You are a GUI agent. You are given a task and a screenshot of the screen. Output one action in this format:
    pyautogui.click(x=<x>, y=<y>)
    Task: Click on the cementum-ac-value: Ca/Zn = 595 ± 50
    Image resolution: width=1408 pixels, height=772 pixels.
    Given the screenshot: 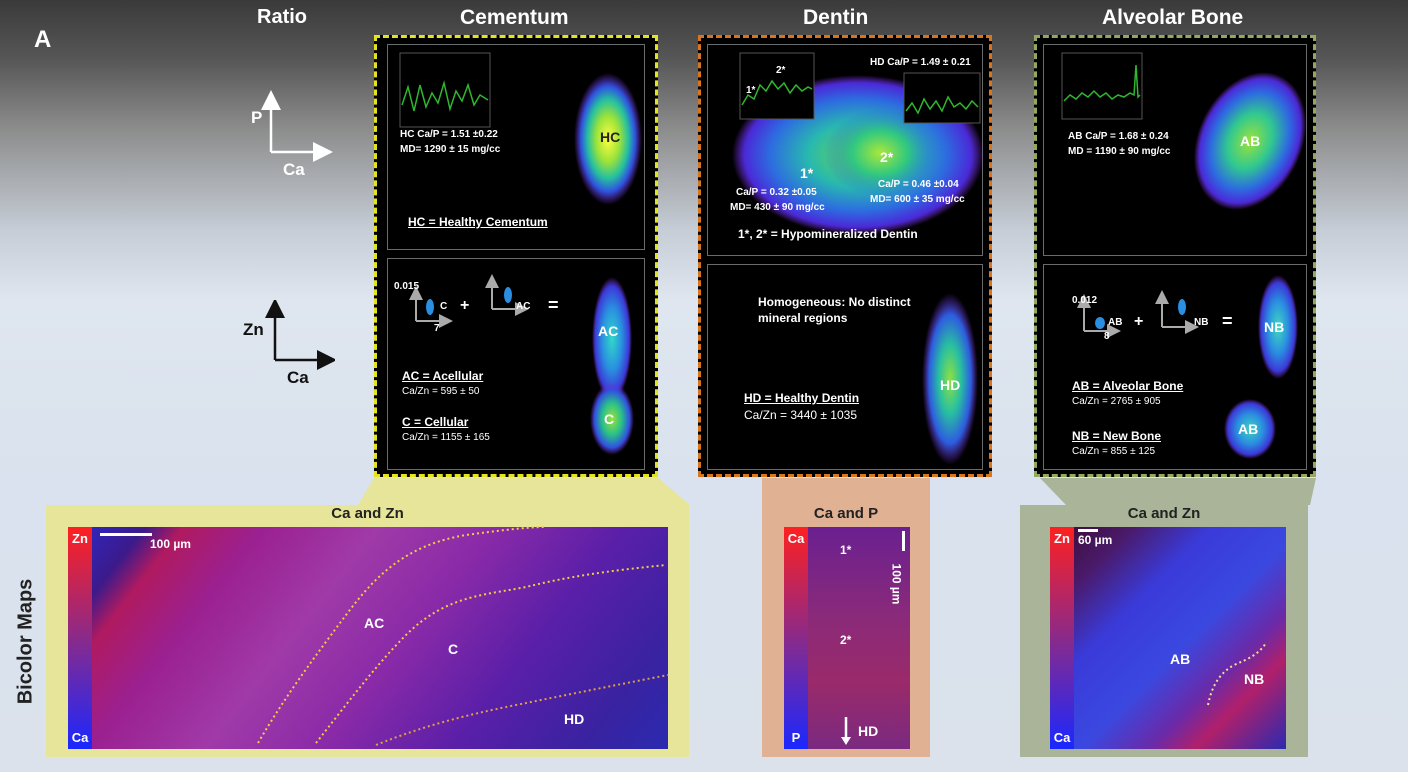 What is the action you would take?
    pyautogui.click(x=441, y=391)
    